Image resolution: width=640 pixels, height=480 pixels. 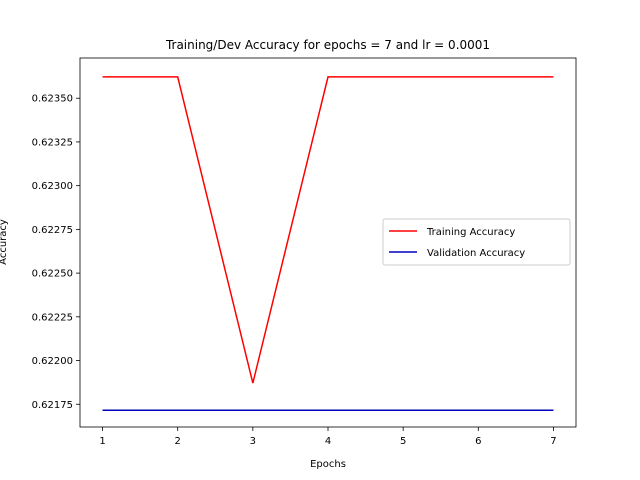 What do you see at coordinates (52, 186) in the screenshot?
I see `y-tick-label: 0.62300` at bounding box center [52, 186].